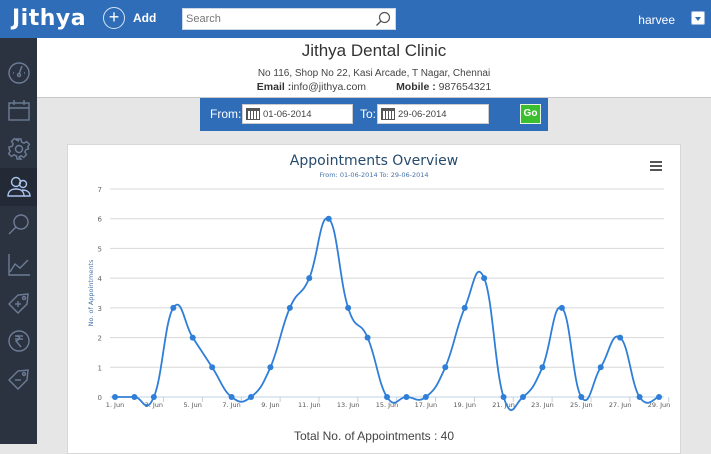 This screenshot has height=454, width=711. What do you see at coordinates (154, 405) in the screenshot?
I see `x-tick-label: 3. Jun` at bounding box center [154, 405].